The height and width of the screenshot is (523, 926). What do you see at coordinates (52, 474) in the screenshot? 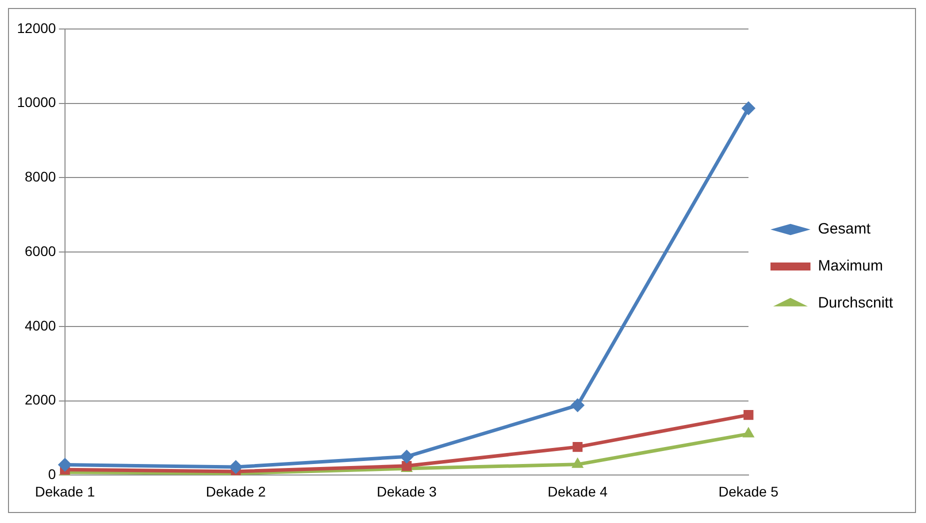
I see `y-tick-label: 0` at bounding box center [52, 474].